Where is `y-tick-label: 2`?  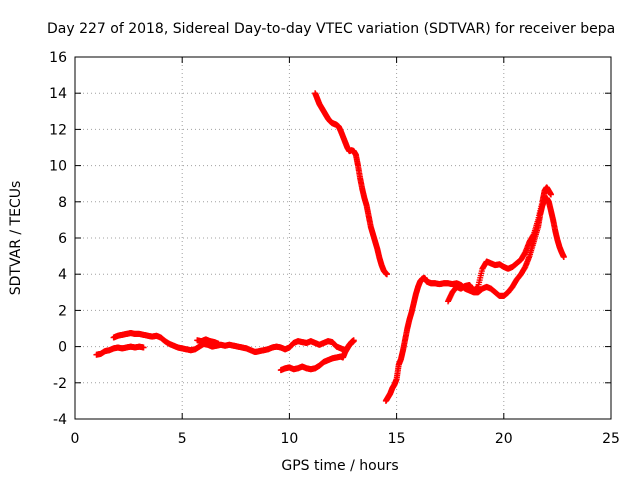 y-tick-label: 2 is located at coordinates (62, 311).